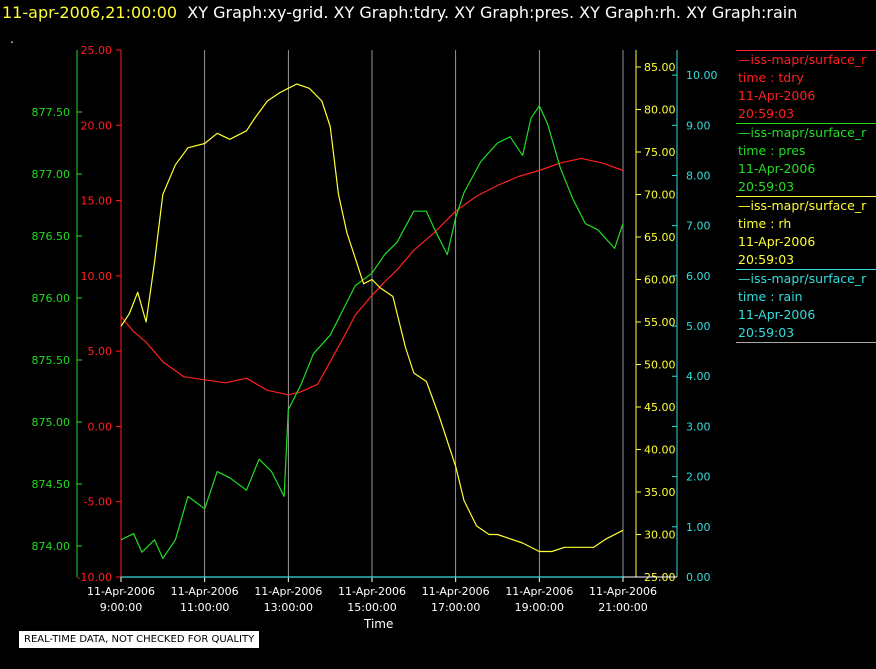 The height and width of the screenshot is (669, 876). What do you see at coordinates (698, 426) in the screenshot?
I see `rain-tick-label: 3.00` at bounding box center [698, 426].